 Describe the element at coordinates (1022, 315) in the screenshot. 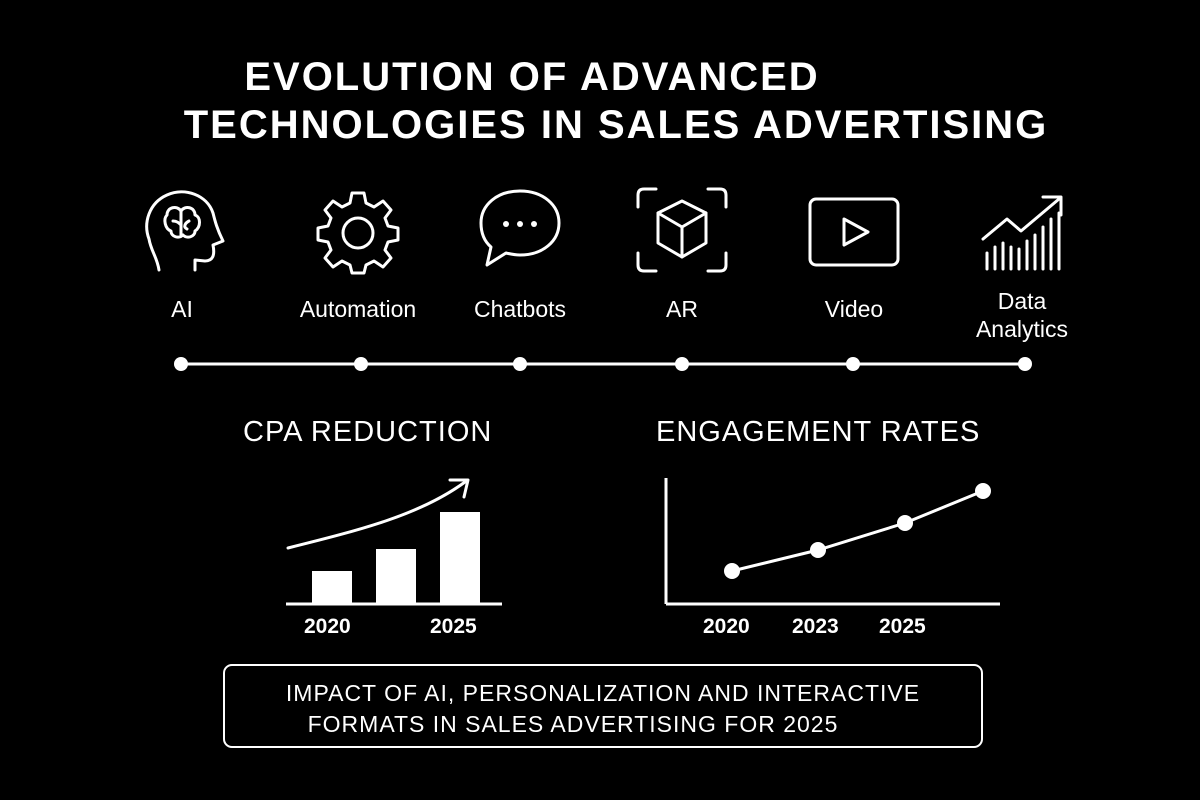

I see `tech-label-data-analytics: Data Analytics` at that location.